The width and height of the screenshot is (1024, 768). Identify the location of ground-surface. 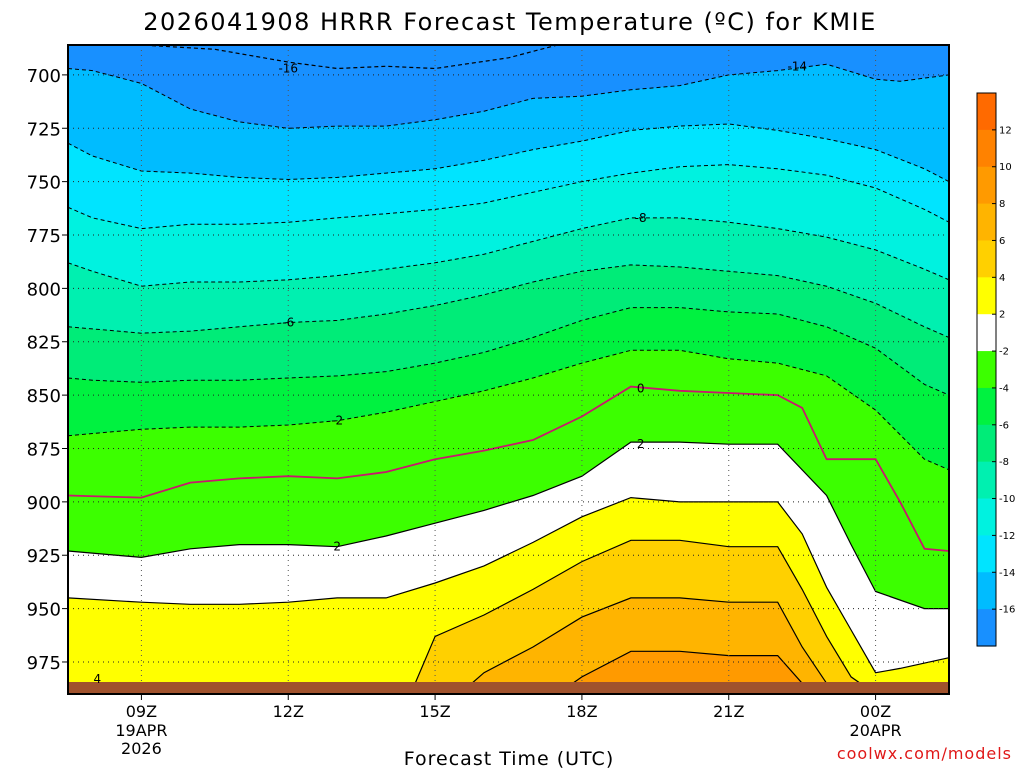
(508, 688).